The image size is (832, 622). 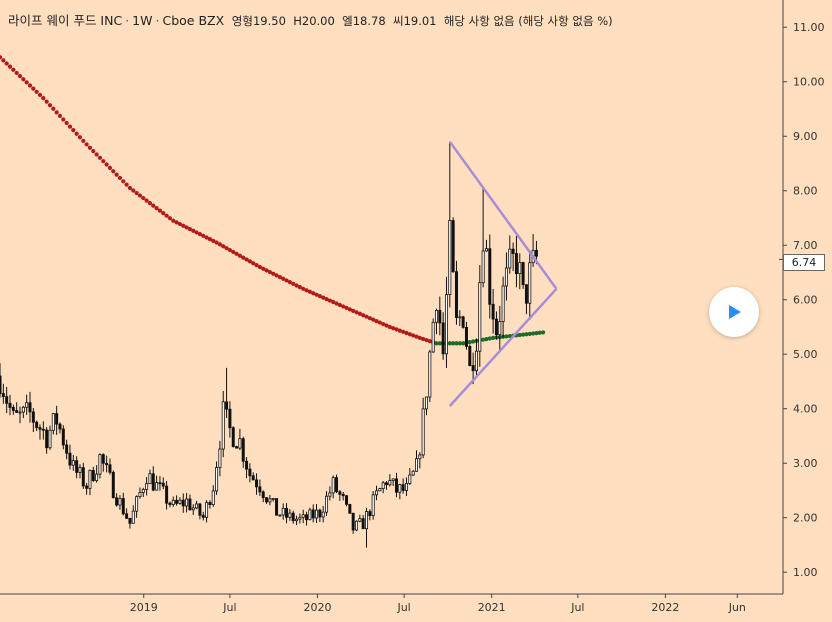 What do you see at coordinates (347, 21) in the screenshot?
I see `low-label: 엘` at bounding box center [347, 21].